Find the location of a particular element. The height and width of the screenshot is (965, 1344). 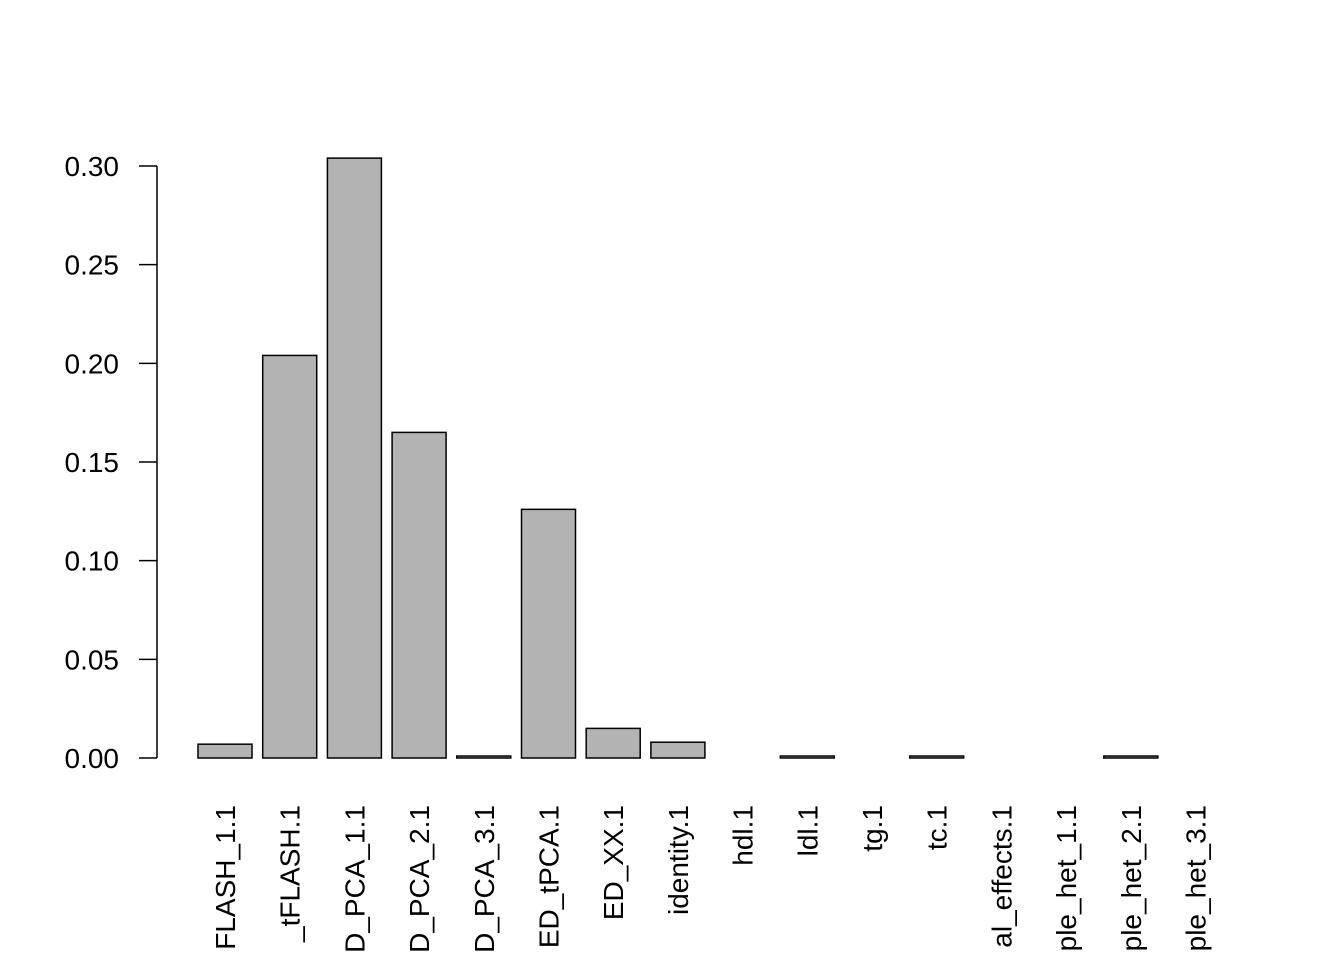

y-tick-label: 0.15 is located at coordinates (92, 462).